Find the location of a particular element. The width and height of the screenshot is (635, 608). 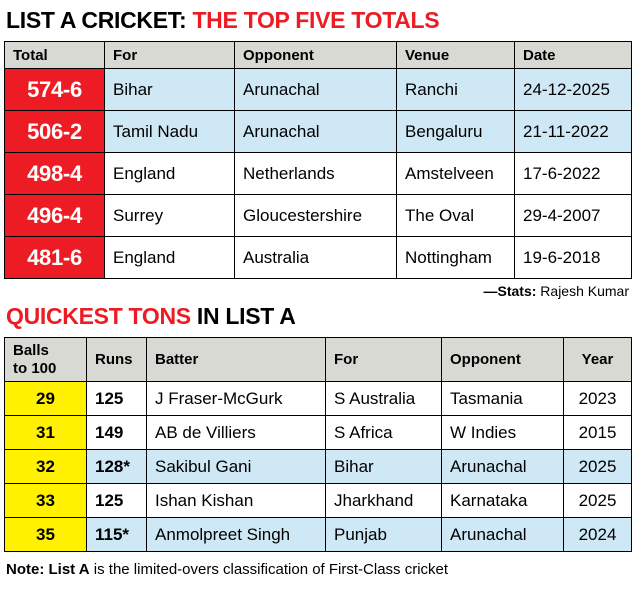

table-row: 574-6 Bihar Arunachal Ranchi 24-12-2025 is located at coordinates (318, 89).